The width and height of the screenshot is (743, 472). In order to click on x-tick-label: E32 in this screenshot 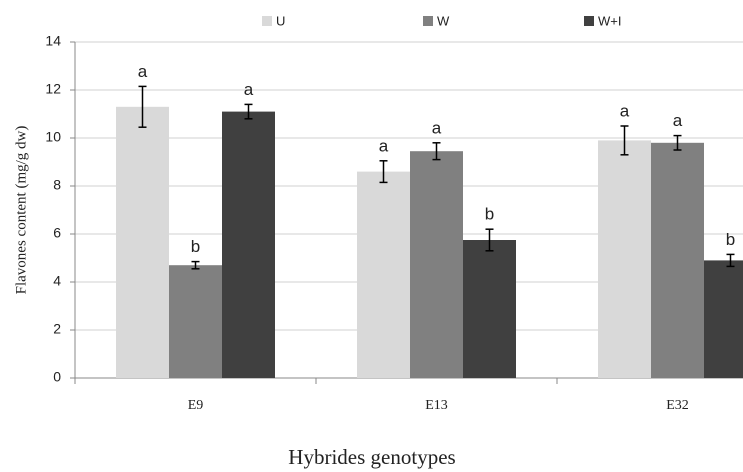, I will do `click(677, 405)`.